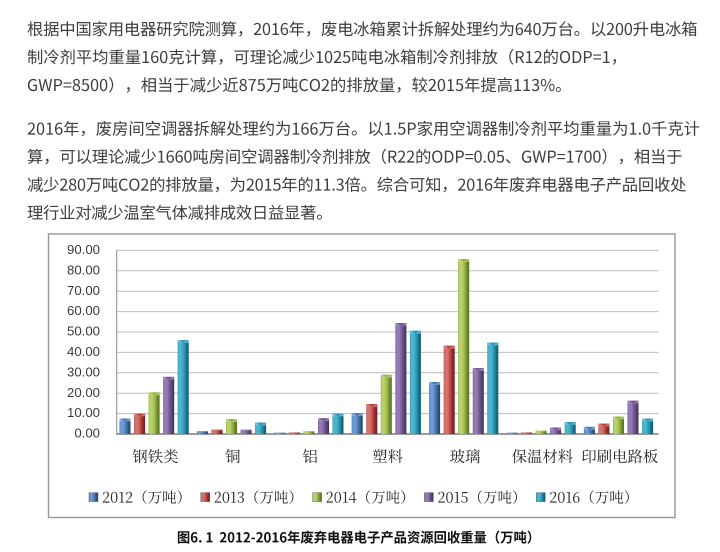  I want to click on svg-text: 30.00, so click(83, 371).